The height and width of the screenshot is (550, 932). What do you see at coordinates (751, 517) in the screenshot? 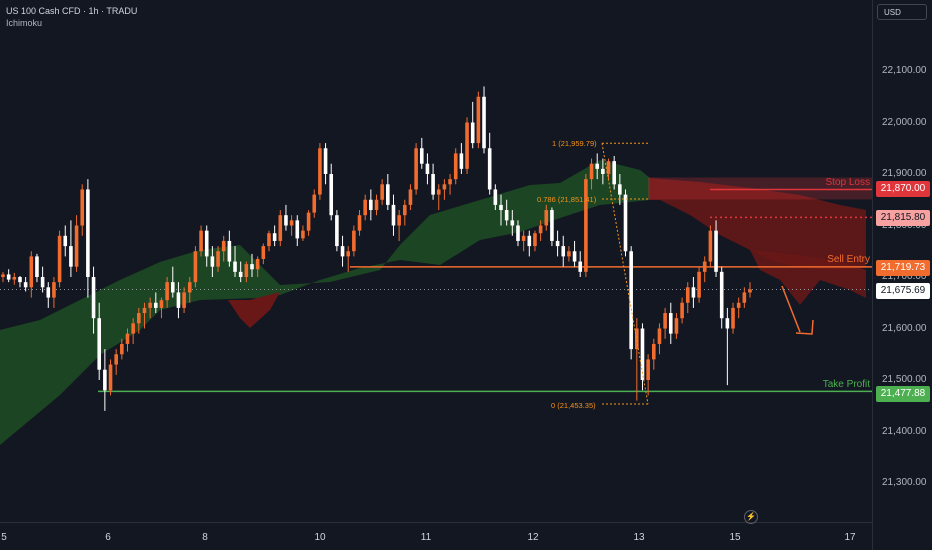
I see `lightning-icon: ⚡` at bounding box center [751, 517].